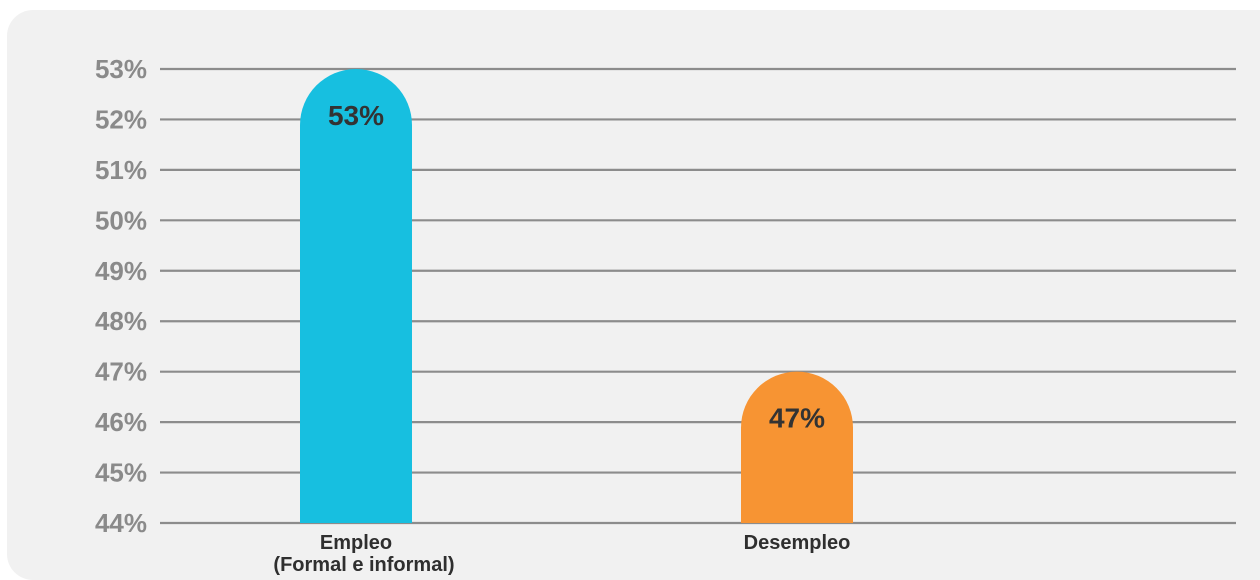 This screenshot has width=1260, height=580. I want to click on y-tick-label: 44%, so click(121, 523).